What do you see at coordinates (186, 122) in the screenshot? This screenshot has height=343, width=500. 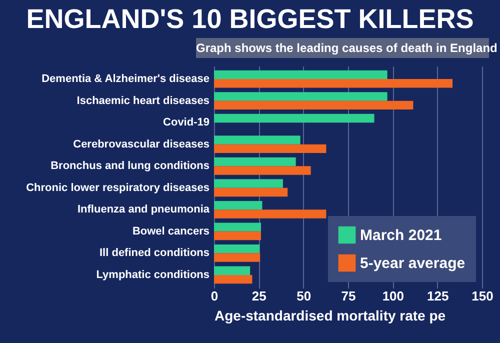 I see `y-tick-label: Covid-19` at bounding box center [186, 122].